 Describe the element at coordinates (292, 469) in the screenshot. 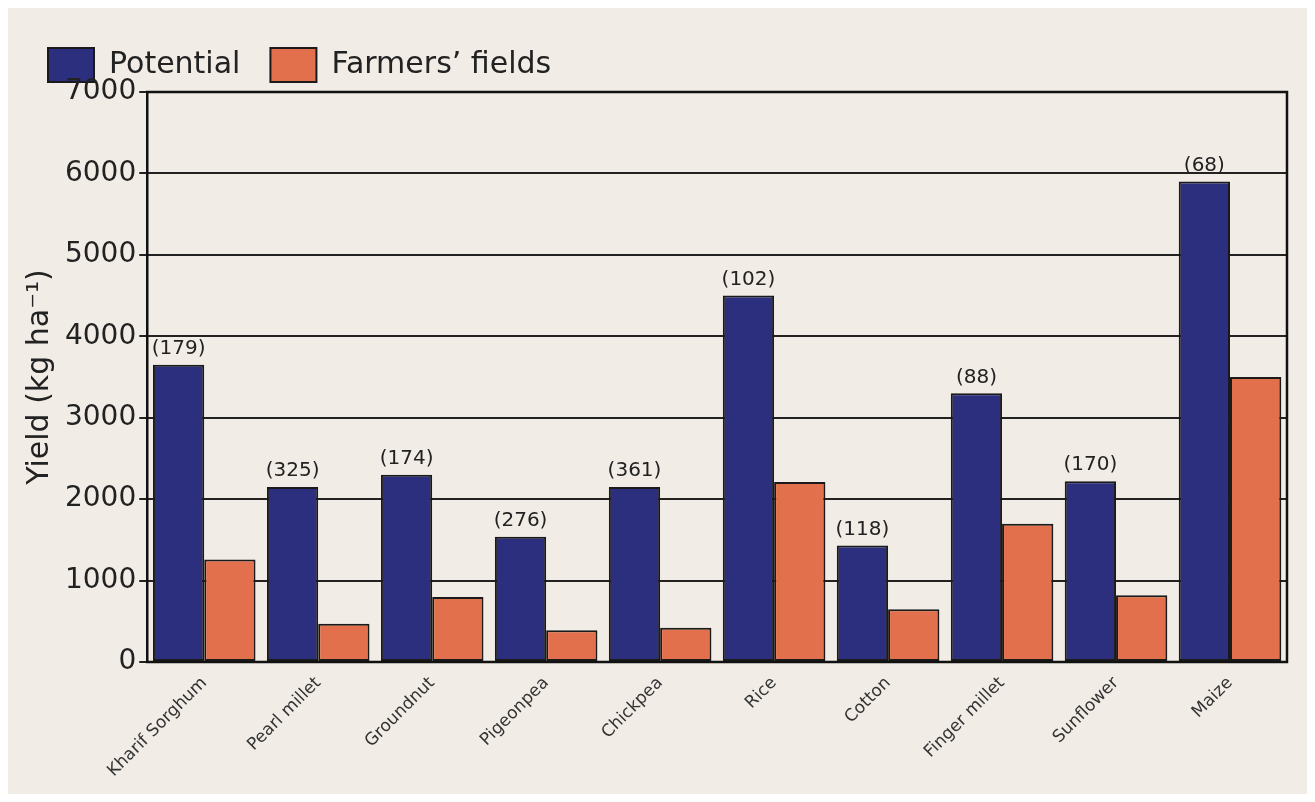

I see `annotation: (325)` at that location.